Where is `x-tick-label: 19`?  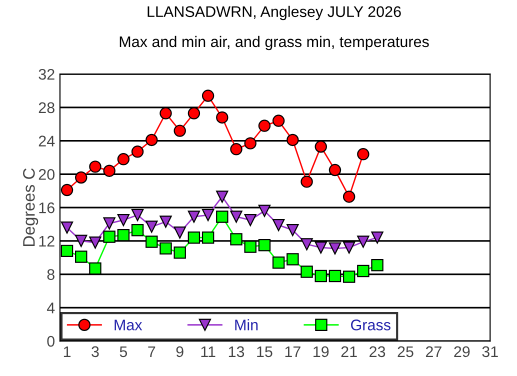
x-tick-label: 19 is located at coordinates (321, 352).